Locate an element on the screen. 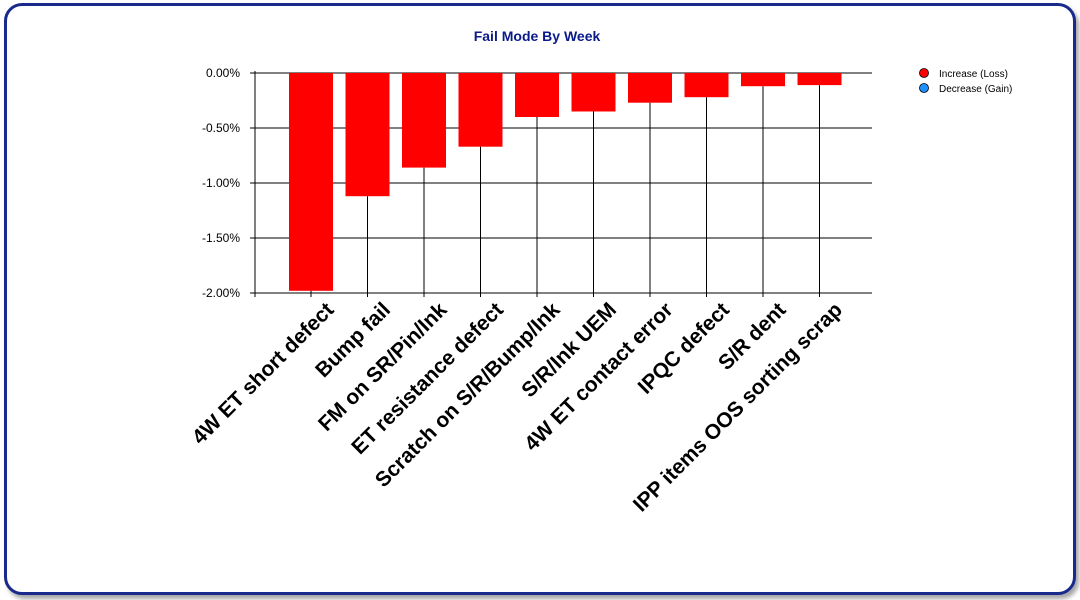  legend: Increase (Loss) Decrease (Gain) is located at coordinates (965, 81).